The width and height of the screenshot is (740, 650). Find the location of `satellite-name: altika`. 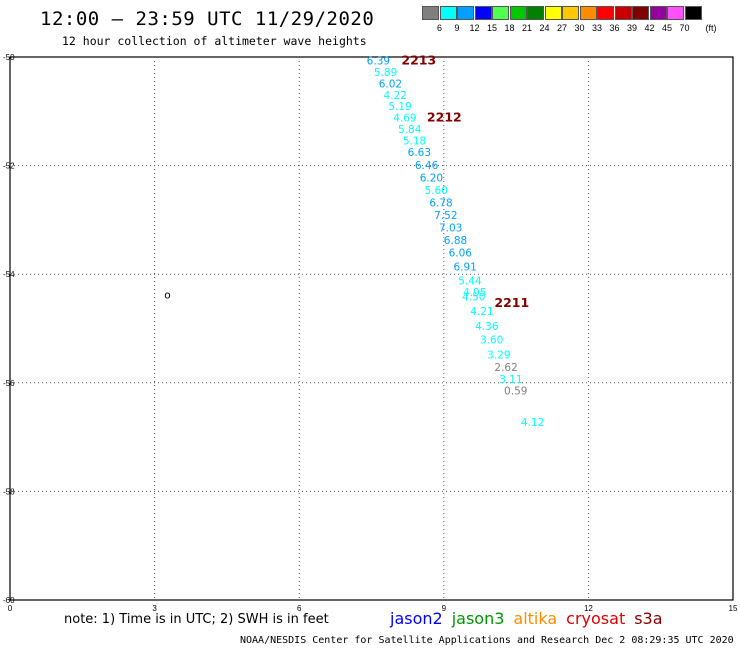

satellite-name: altika is located at coordinates (535, 618).